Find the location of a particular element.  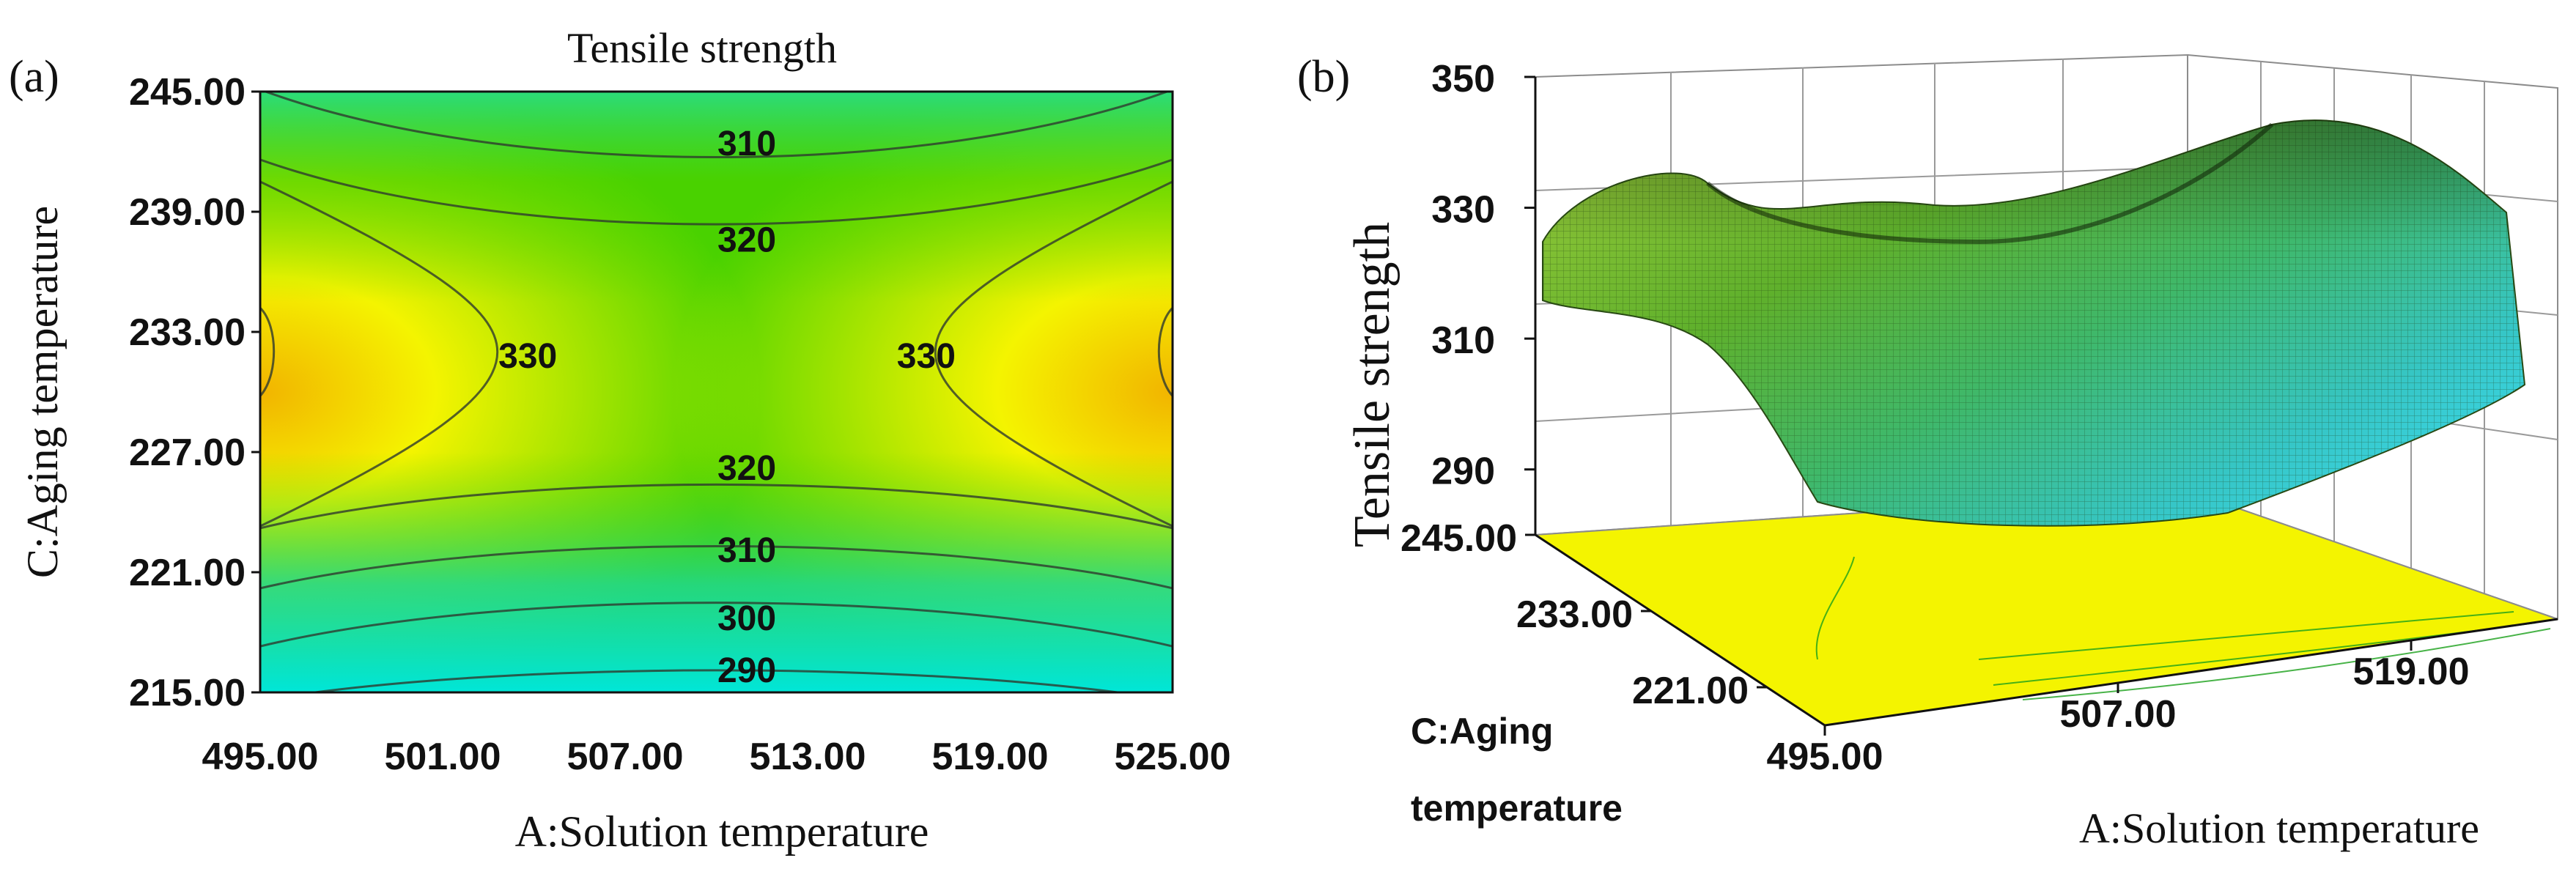

x-tick-label: 501.00 is located at coordinates (442, 757).